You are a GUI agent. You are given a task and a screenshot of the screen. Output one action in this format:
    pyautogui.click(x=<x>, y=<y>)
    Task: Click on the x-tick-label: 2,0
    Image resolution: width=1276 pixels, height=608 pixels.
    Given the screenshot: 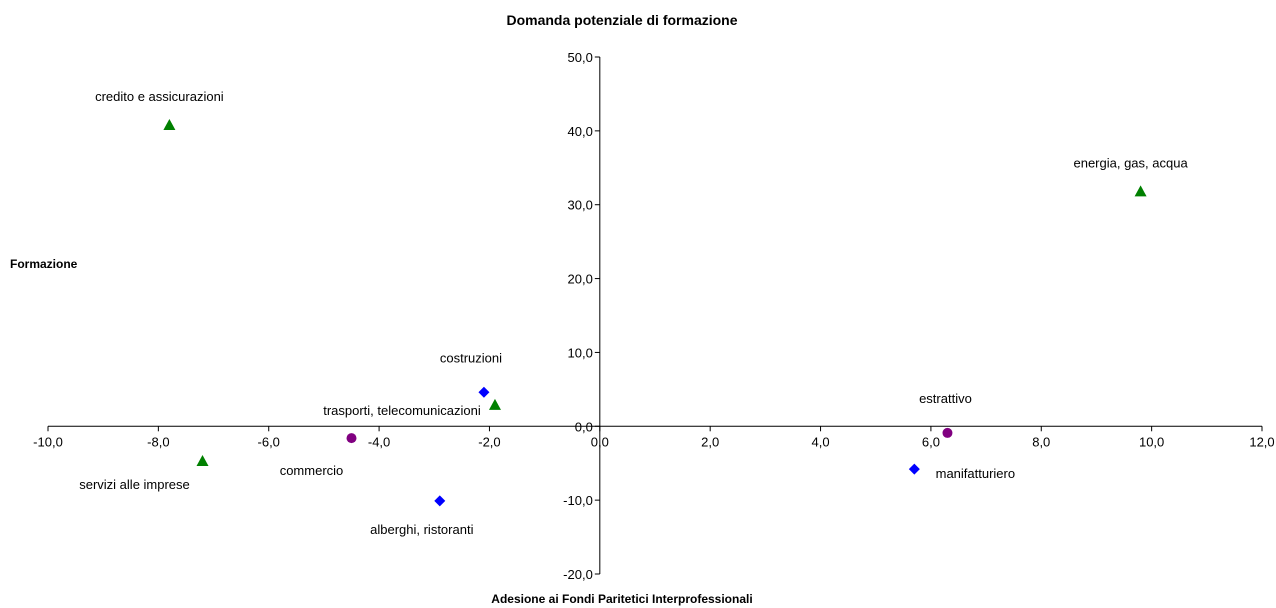 What is the action you would take?
    pyautogui.click(x=710, y=441)
    